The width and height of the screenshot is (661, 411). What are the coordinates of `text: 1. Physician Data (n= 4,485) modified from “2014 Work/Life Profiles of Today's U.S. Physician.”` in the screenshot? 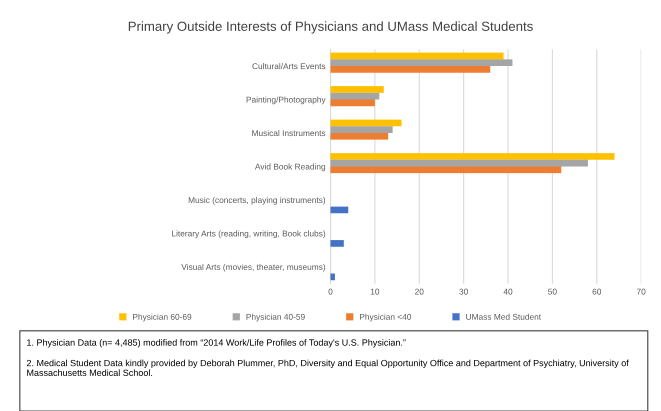 It's located at (216, 343).